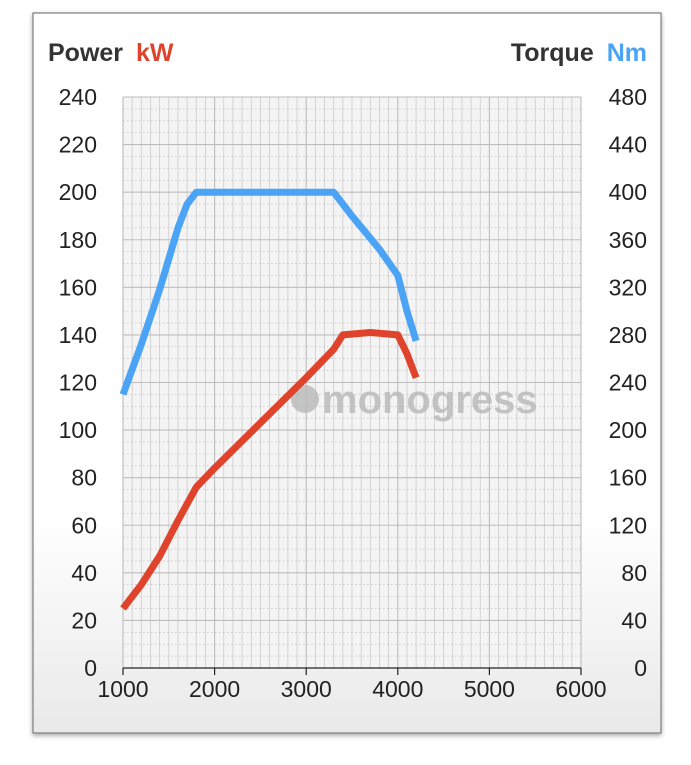  I want to click on right-axis-unit: Nm, so click(627, 53).